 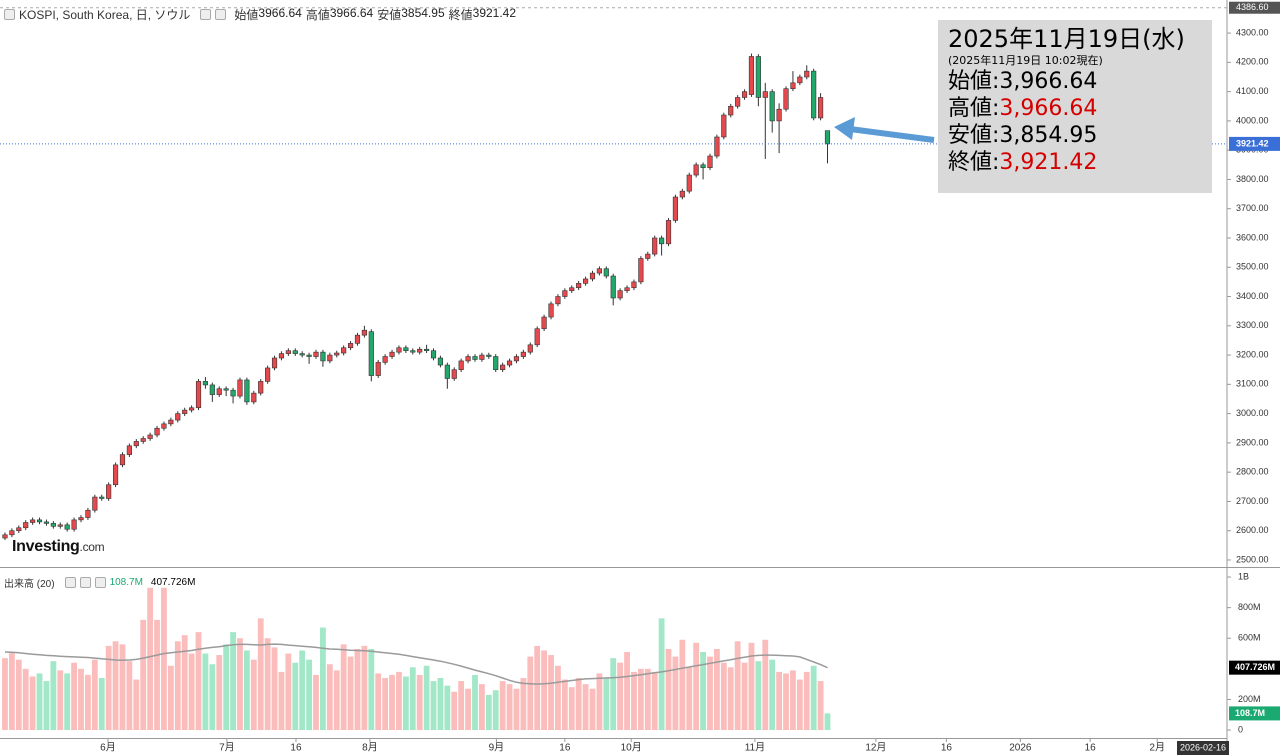 I want to click on collapse-icon, so click(x=9, y=14).